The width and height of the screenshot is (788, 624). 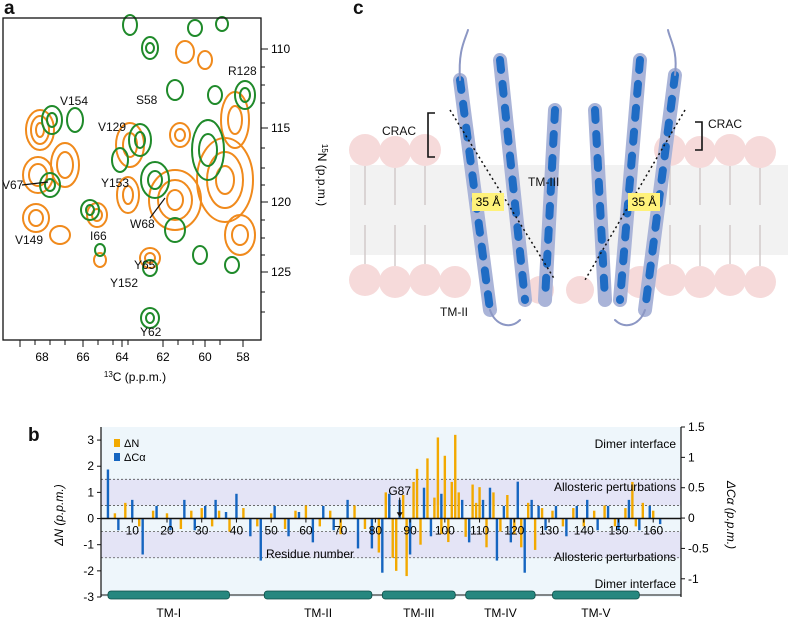 I want to click on x-tick-label: 68, so click(x=42, y=357).